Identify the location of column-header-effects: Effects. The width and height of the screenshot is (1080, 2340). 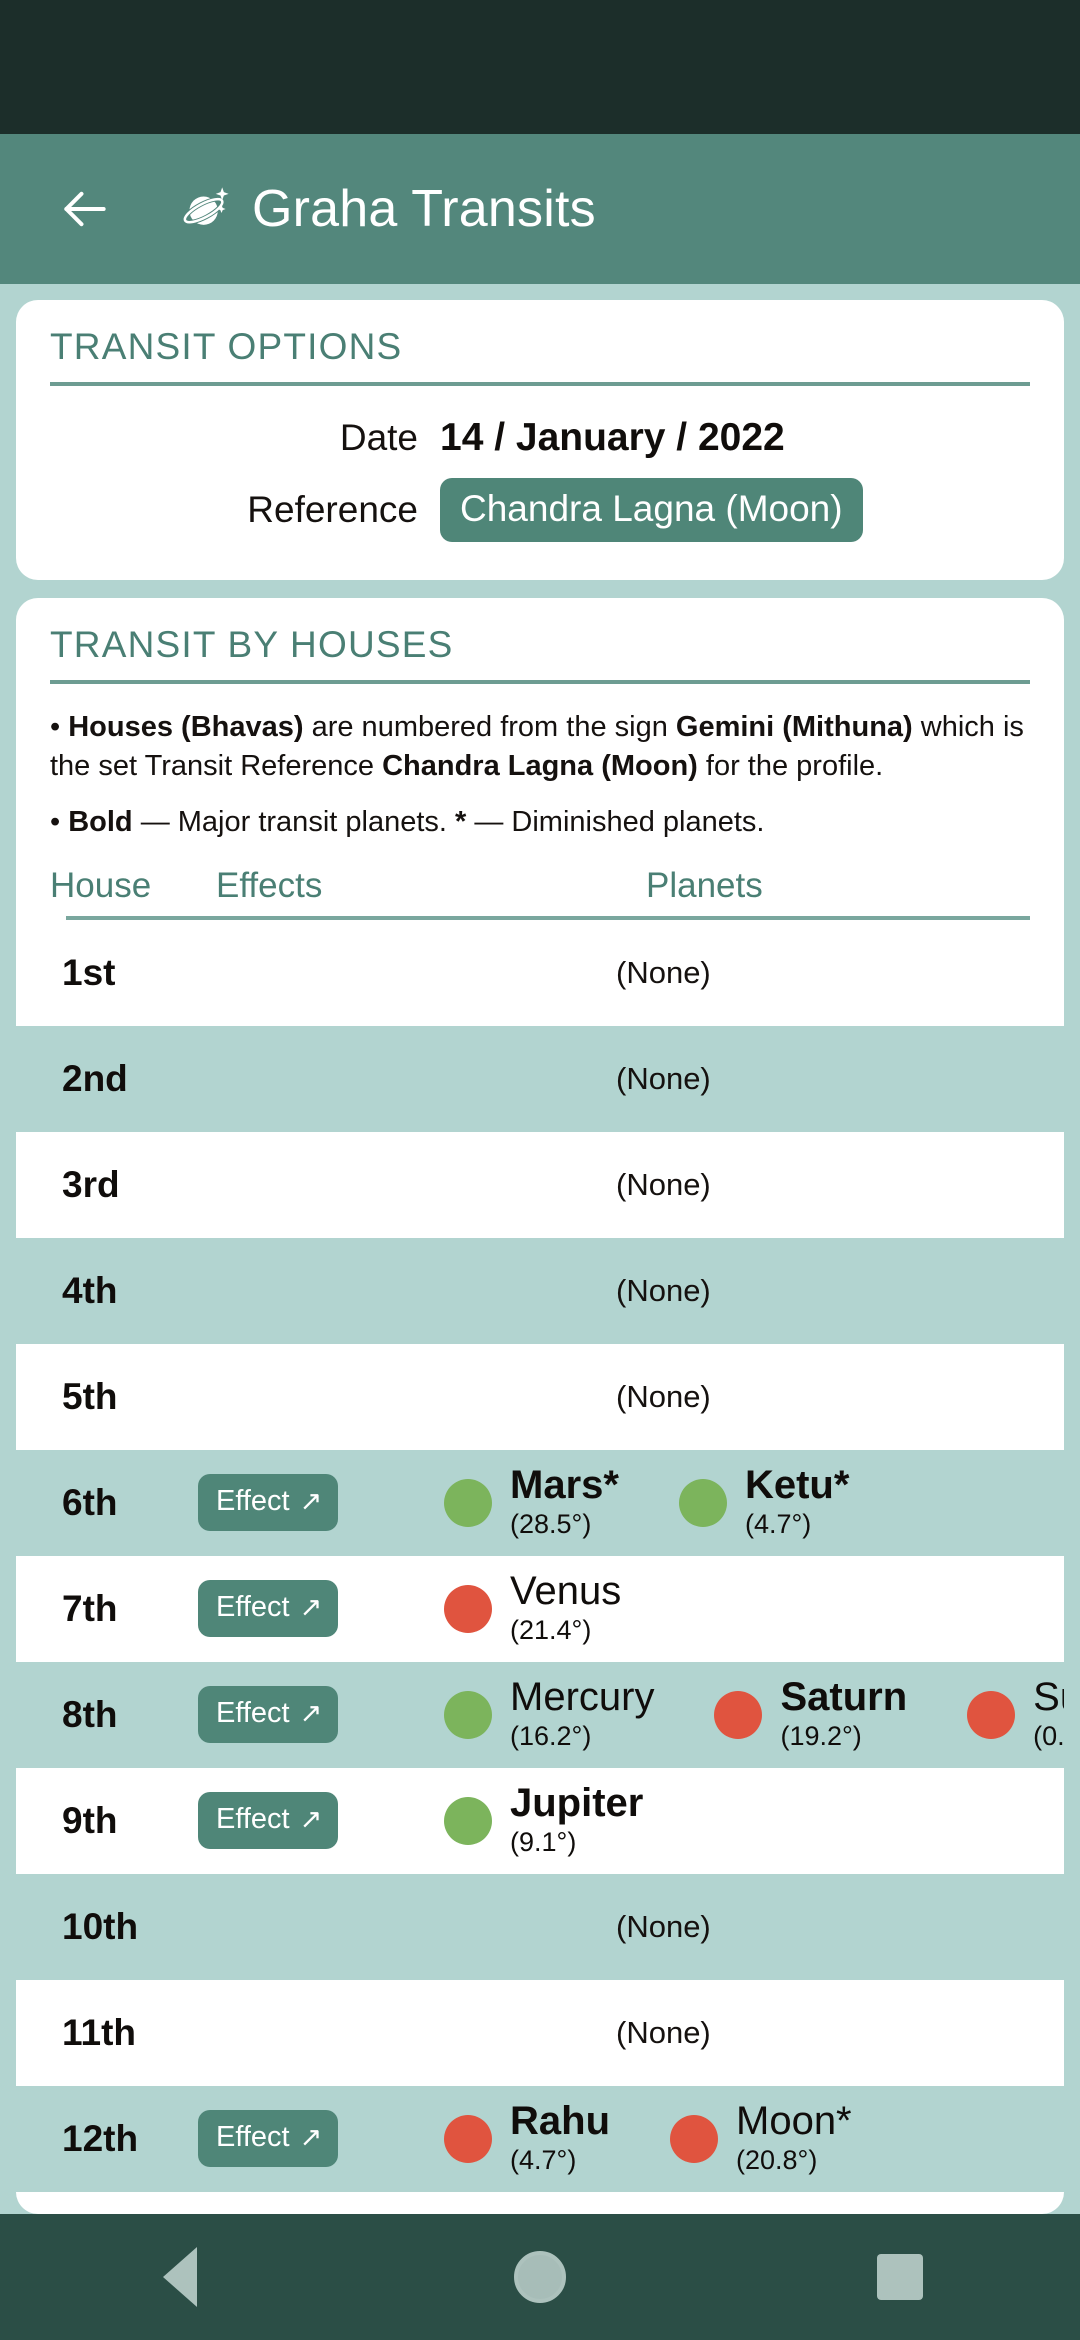
(269, 885).